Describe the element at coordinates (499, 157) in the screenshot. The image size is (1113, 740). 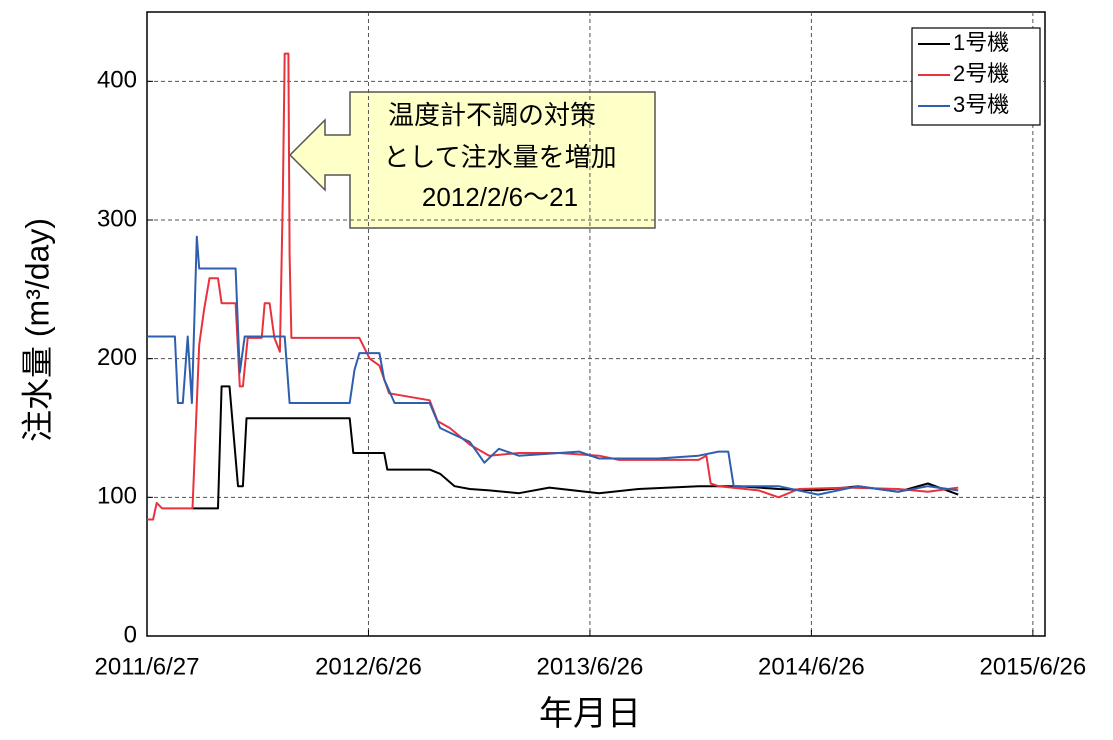
I see `annotation-text: として注水量を増加` at that location.